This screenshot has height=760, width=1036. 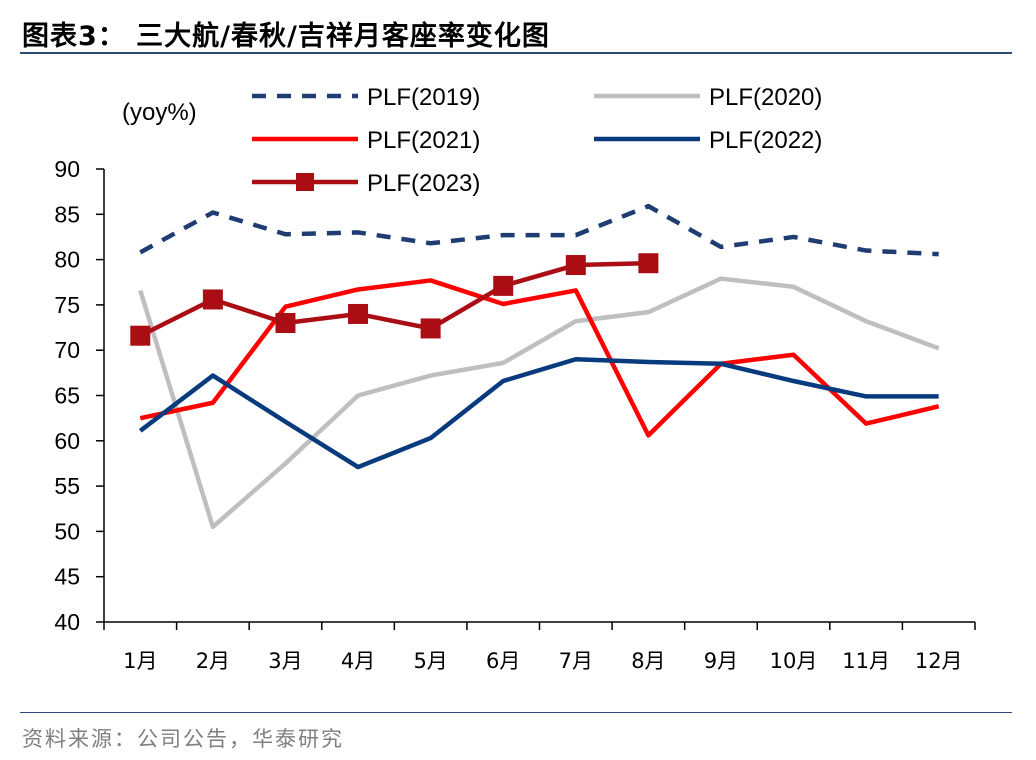 I want to click on x-tick-label: 6月, so click(x=503, y=661).